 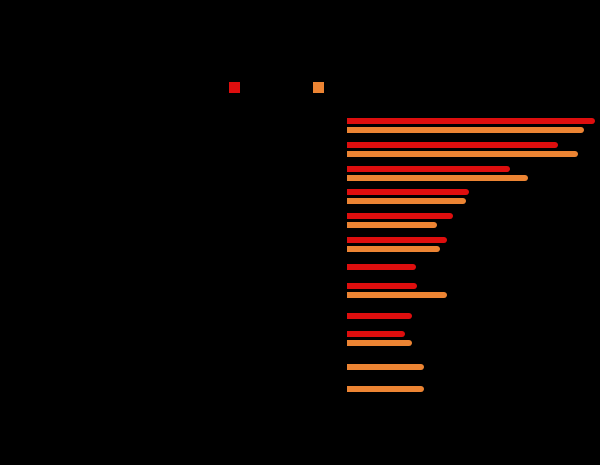 I want to click on legend-swatch-red, so click(x=234, y=87).